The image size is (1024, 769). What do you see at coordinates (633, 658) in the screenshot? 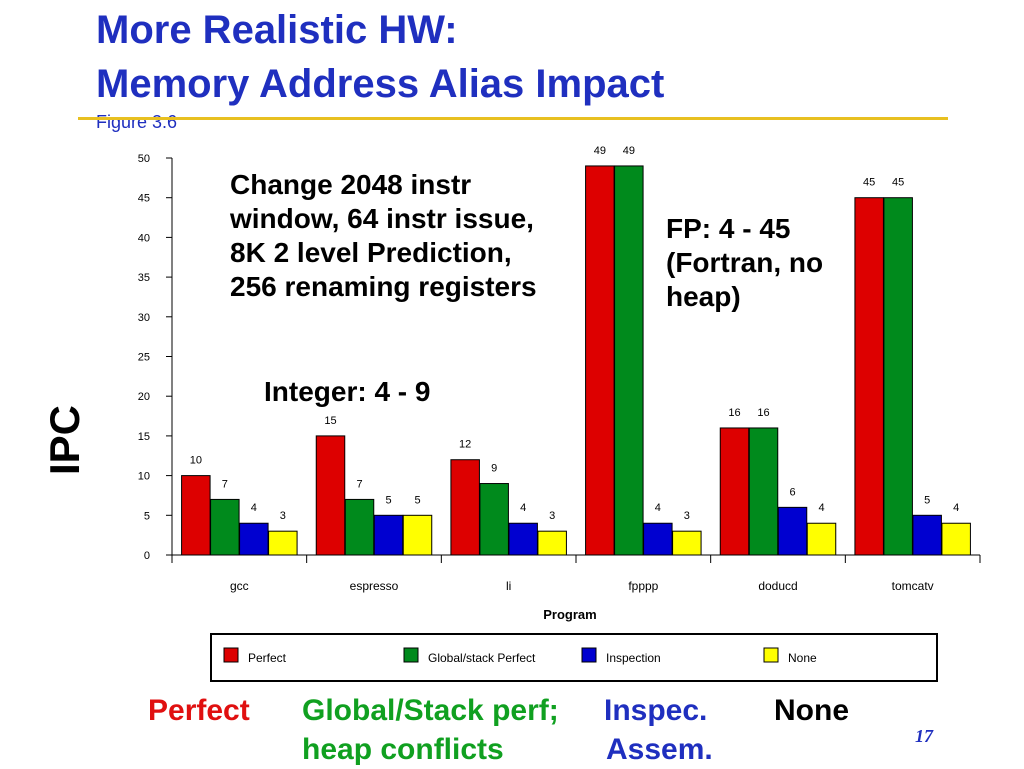
I see `legend-label: Inspection` at bounding box center [633, 658].